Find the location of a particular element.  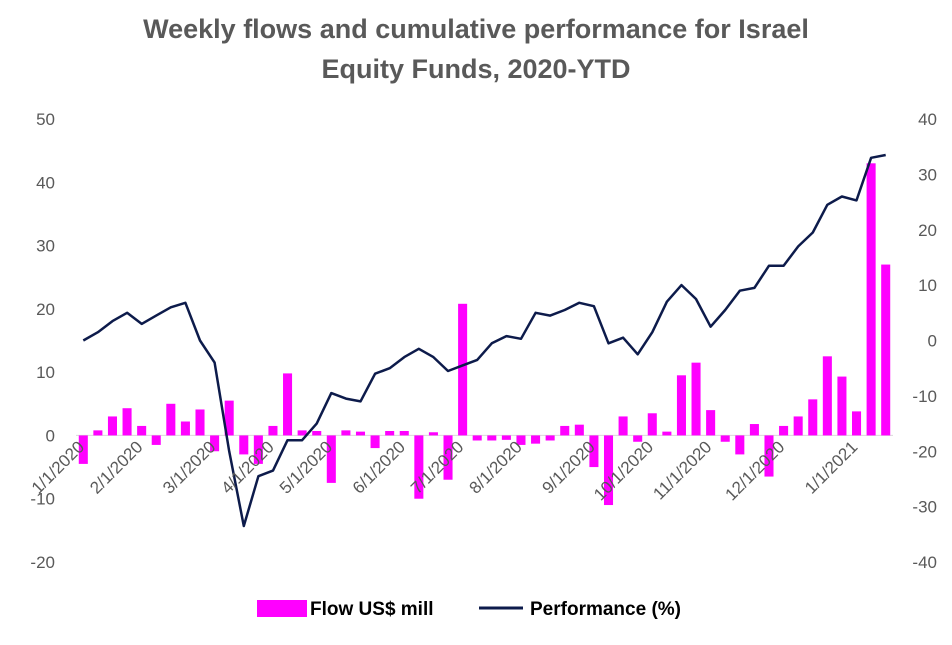

right-tick-label: 10 is located at coordinates (927, 285).